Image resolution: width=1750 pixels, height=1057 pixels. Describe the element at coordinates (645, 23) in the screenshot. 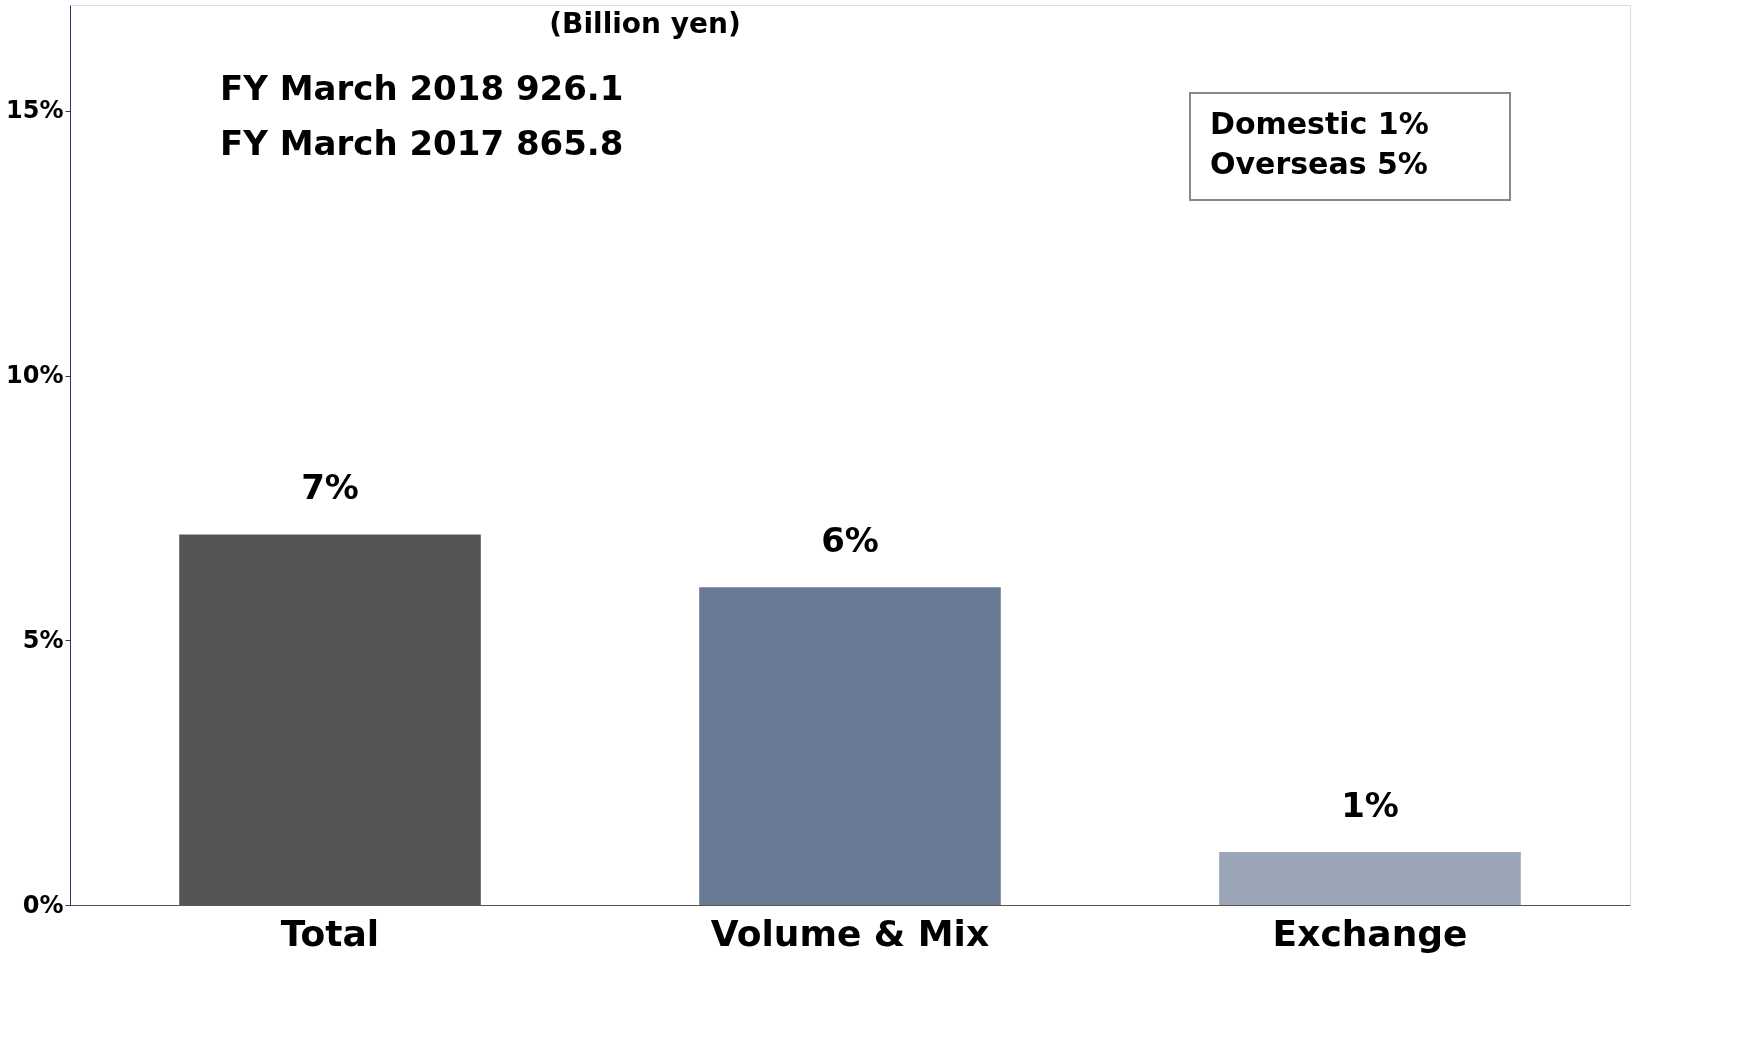

I see `annotation: (Billion yen)` at that location.